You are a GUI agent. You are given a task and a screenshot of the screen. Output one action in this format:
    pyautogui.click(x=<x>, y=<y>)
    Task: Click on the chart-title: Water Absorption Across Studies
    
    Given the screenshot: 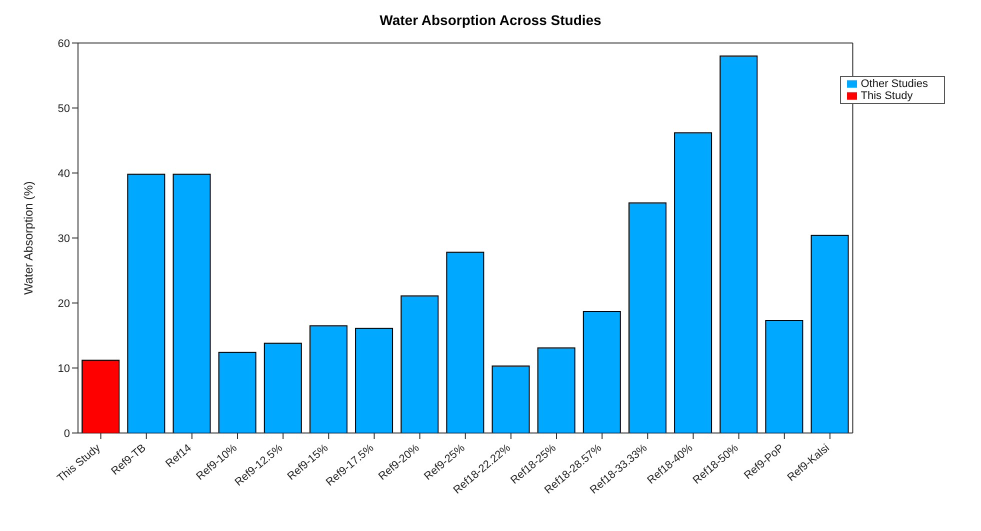 What is the action you would take?
    pyautogui.click(x=490, y=20)
    